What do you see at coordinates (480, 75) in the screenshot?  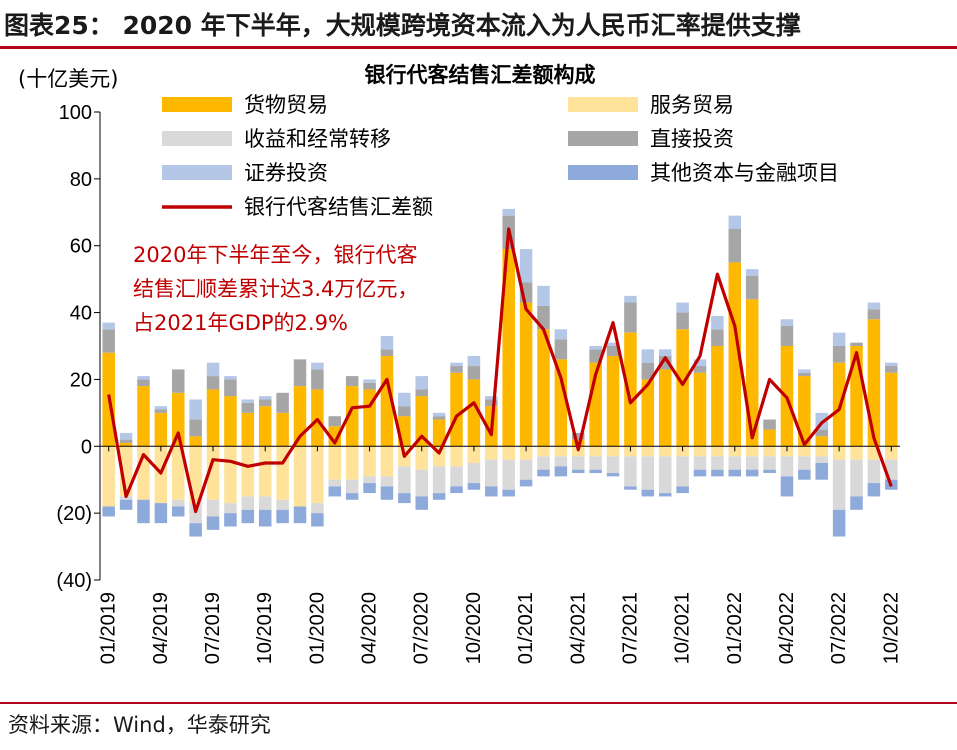 I see `chart-title: 银行代客结售汇差额构成` at bounding box center [480, 75].